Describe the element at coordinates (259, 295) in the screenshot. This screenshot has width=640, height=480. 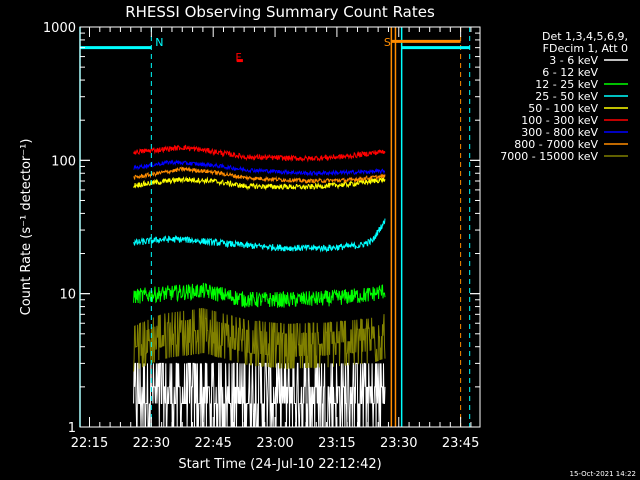
I see `series-line-s3` at that location.